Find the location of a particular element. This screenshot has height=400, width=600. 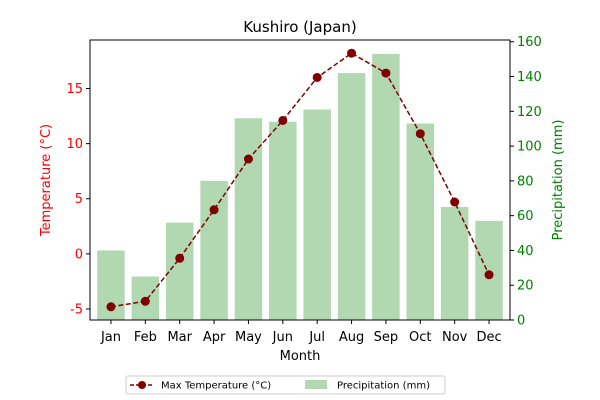

temperature-point-sep is located at coordinates (386, 73).